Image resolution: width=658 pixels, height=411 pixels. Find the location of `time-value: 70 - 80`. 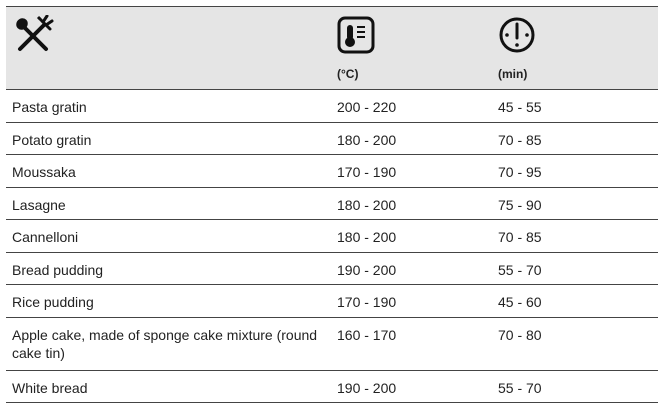

time-value: 70 - 80 is located at coordinates (520, 334).